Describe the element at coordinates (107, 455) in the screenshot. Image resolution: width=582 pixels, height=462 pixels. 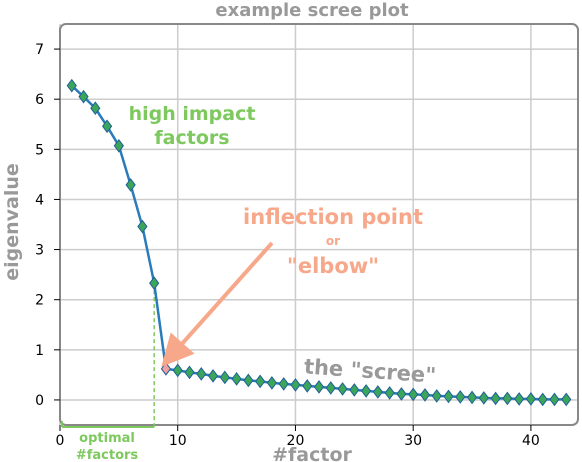
I see `optimal-label-line2: #factors` at that location.